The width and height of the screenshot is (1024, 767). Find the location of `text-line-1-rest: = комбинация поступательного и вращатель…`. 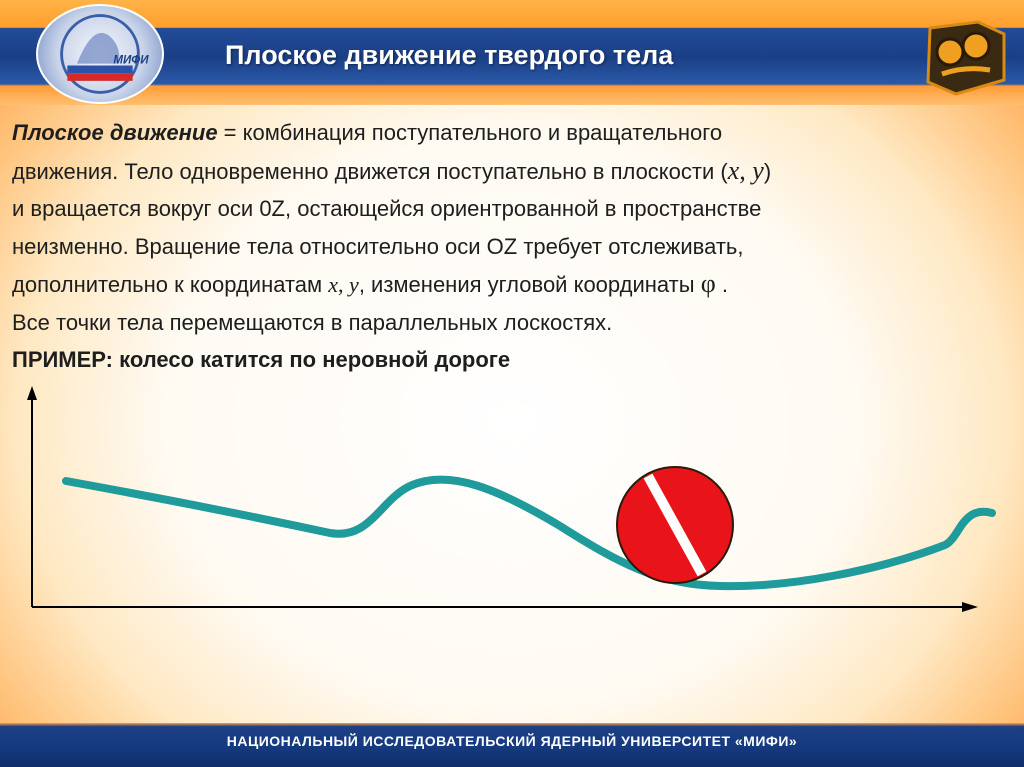

text-line-1-rest: = комбинация поступательного и вращатель… is located at coordinates (470, 132).